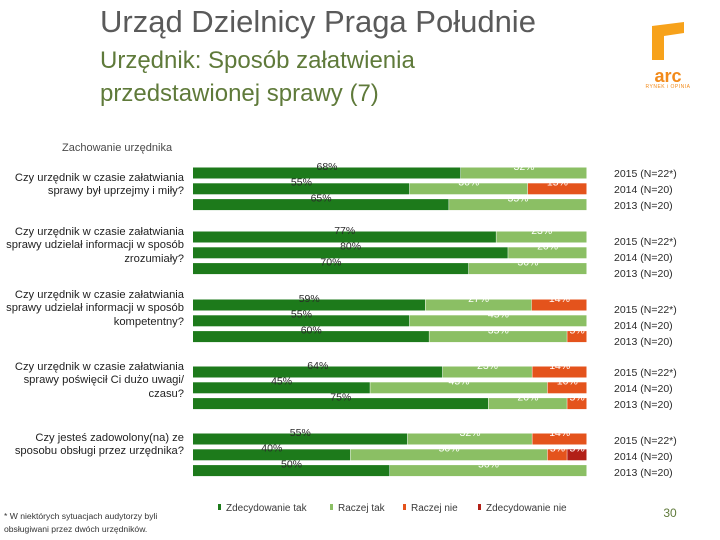 The height and width of the screenshot is (540, 720). What do you see at coordinates (326, 167) in the screenshot?
I see `data-label: 68%` at bounding box center [326, 167].